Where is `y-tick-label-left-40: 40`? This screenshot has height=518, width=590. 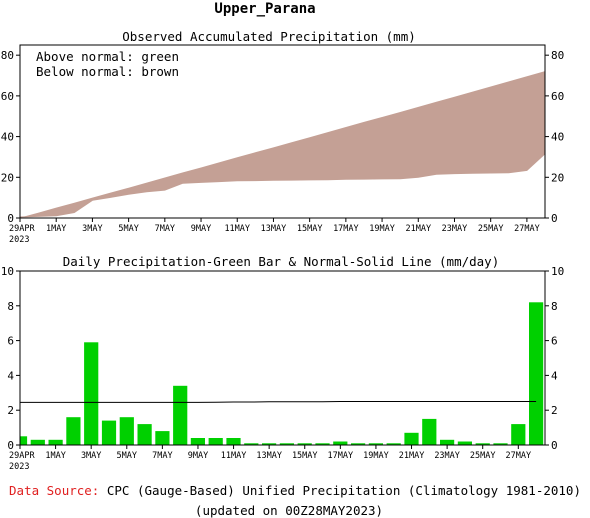
y-tick-label-left-40: 40 is located at coordinates (7, 137).